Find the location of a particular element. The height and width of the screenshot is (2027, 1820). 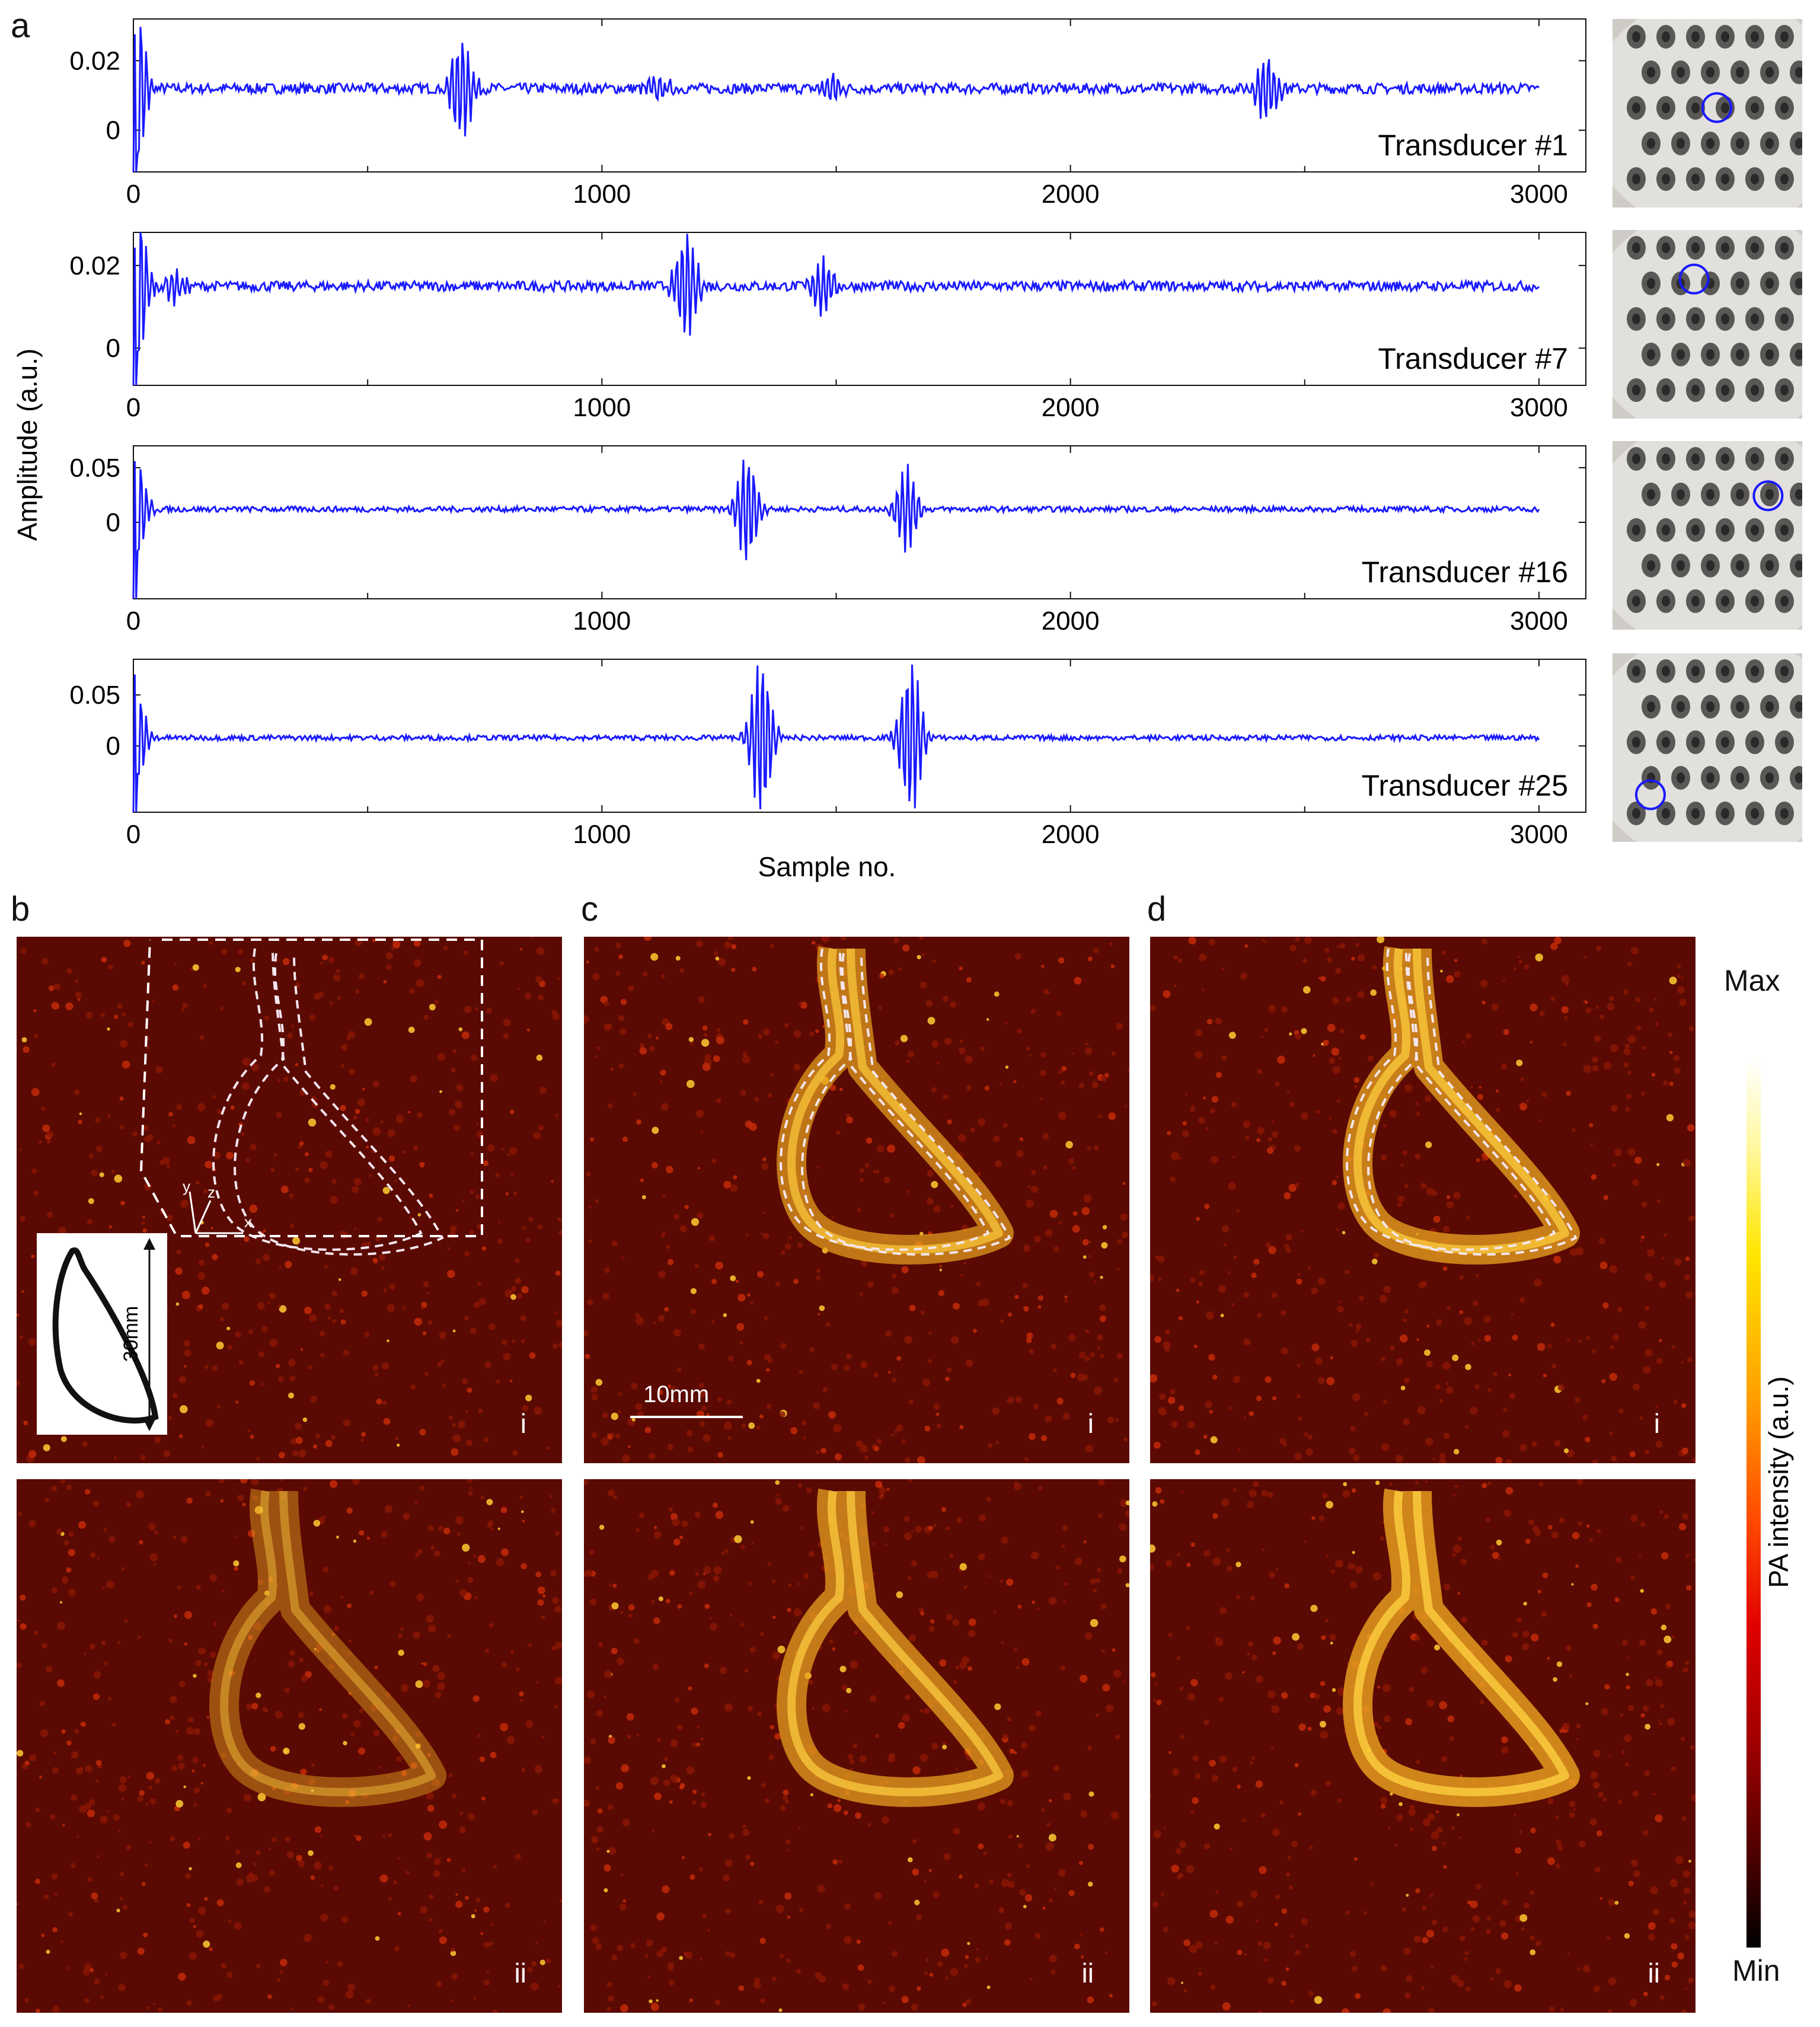

colorbar is located at coordinates (1753, 1503).